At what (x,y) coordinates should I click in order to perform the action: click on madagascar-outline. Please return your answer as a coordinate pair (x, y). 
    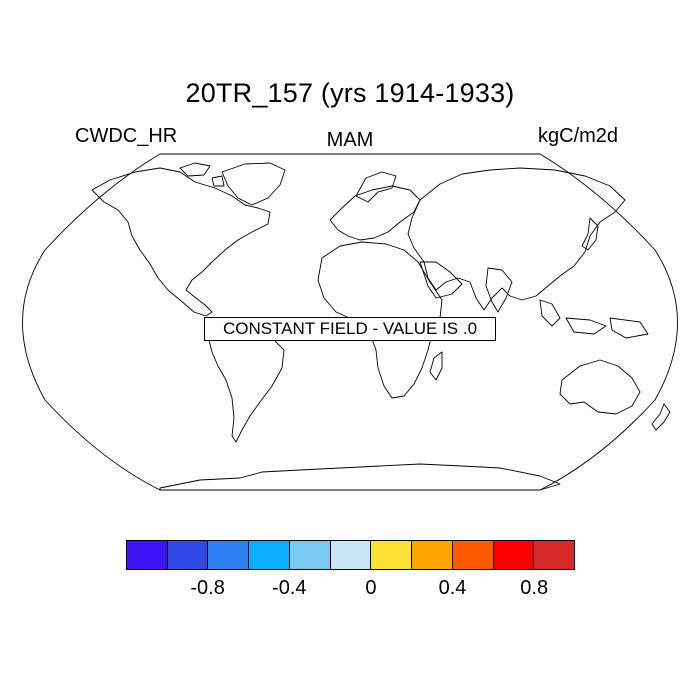
    Looking at the image, I should click on (436, 366).